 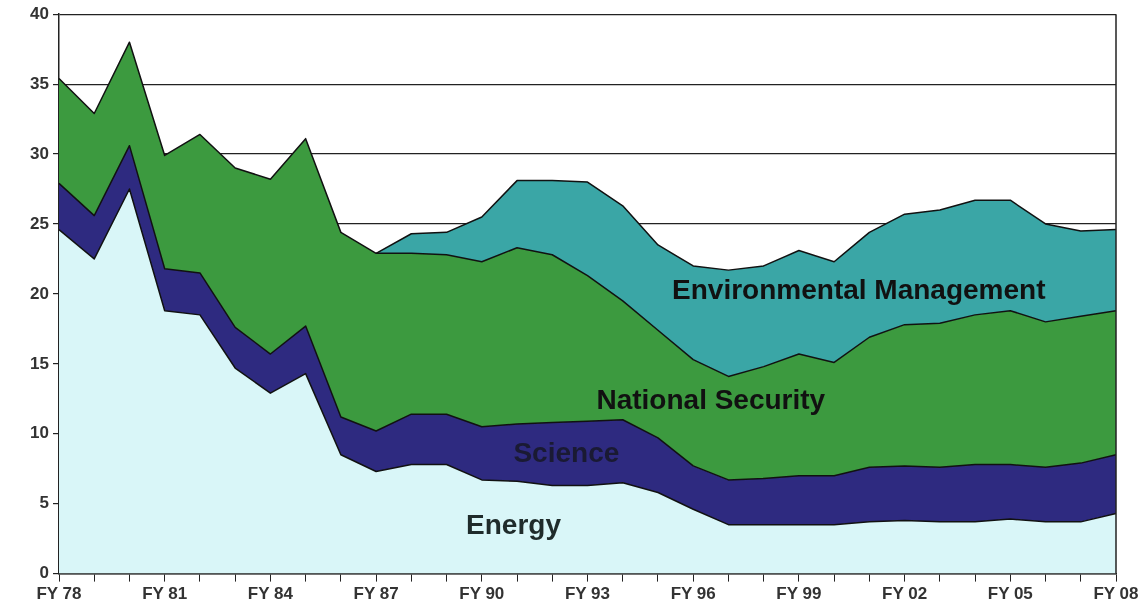 I want to click on y-tick-label: 25, so click(x=39, y=223).